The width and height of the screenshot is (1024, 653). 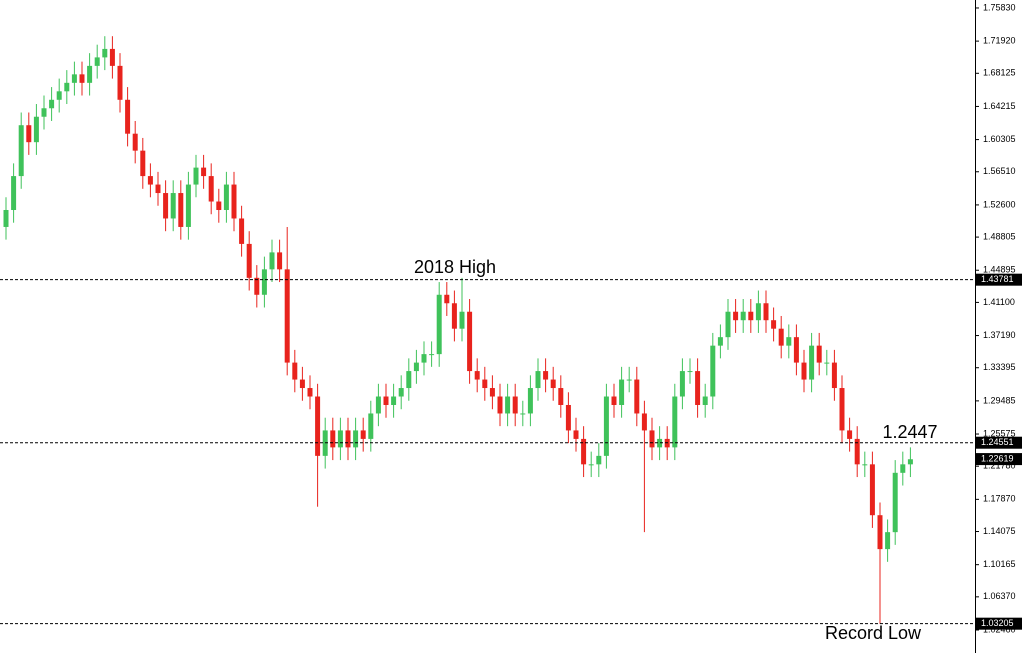 What do you see at coordinates (999, 302) in the screenshot?
I see `y-tick-label: 1.41100` at bounding box center [999, 302].